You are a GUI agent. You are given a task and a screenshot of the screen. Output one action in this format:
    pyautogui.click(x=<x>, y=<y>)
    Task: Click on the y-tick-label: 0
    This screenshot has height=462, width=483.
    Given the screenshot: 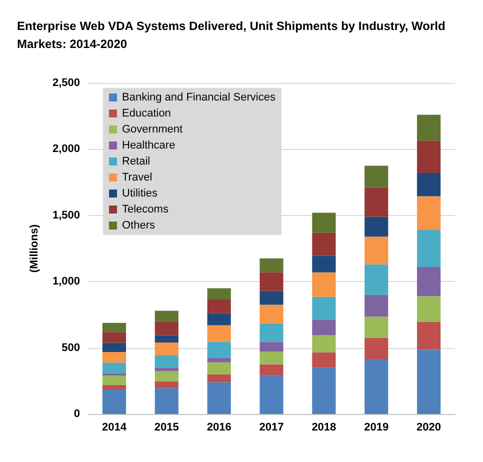 What is the action you would take?
    pyautogui.click(x=77, y=414)
    